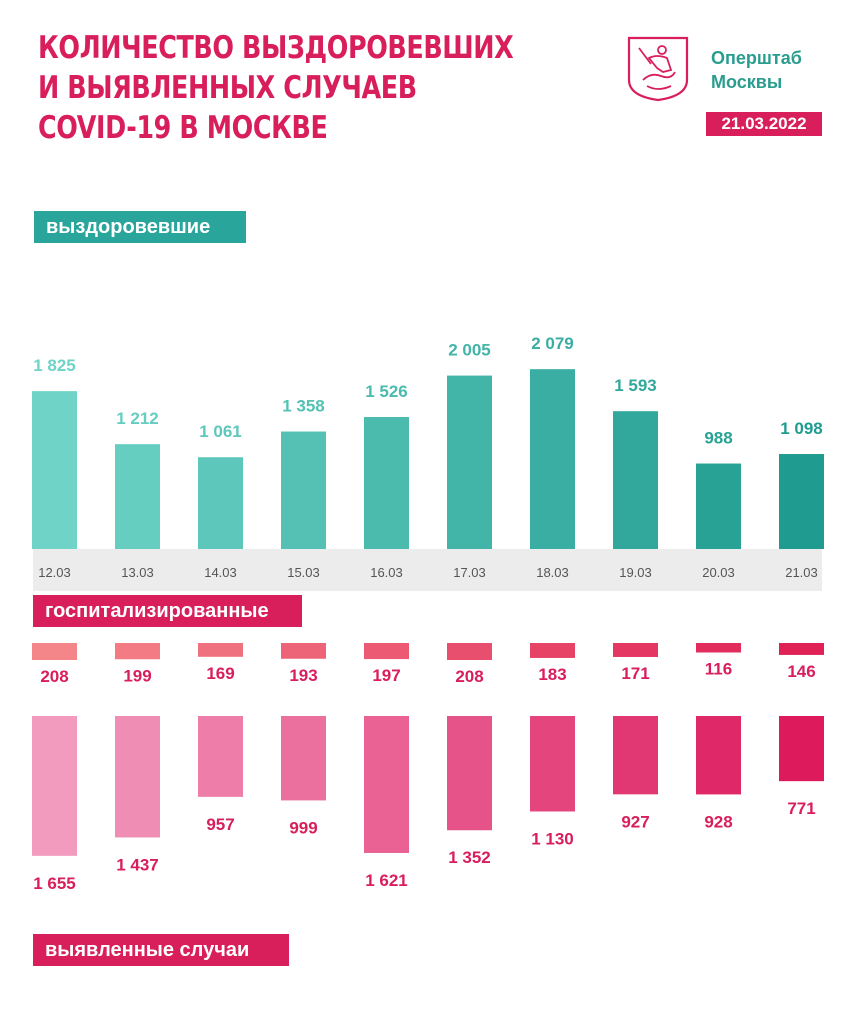 Image resolution: width=854 pixels, height=1024 pixels. What do you see at coordinates (386, 572) in the screenshot?
I see `date-tick-label: 16.03` at bounding box center [386, 572].